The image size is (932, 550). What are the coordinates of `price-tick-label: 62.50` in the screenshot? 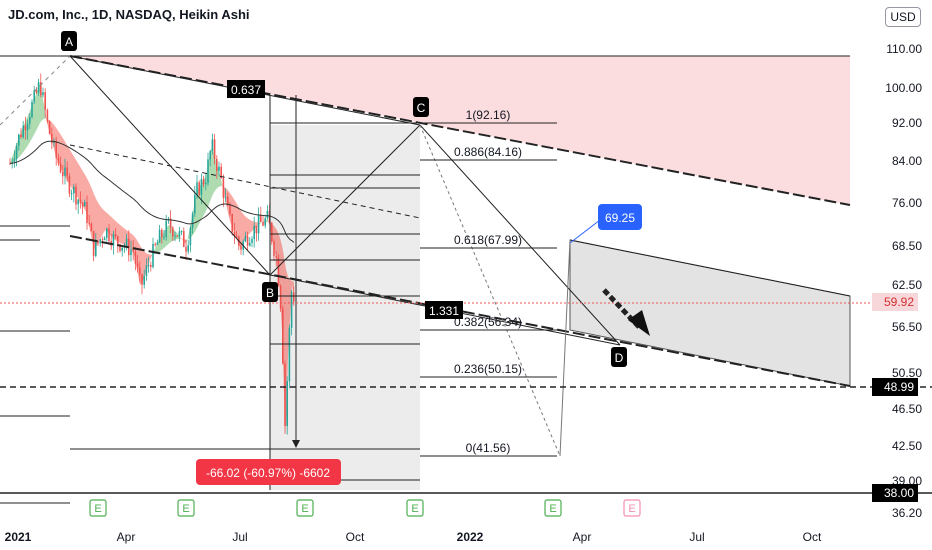 It's located at (907, 285).